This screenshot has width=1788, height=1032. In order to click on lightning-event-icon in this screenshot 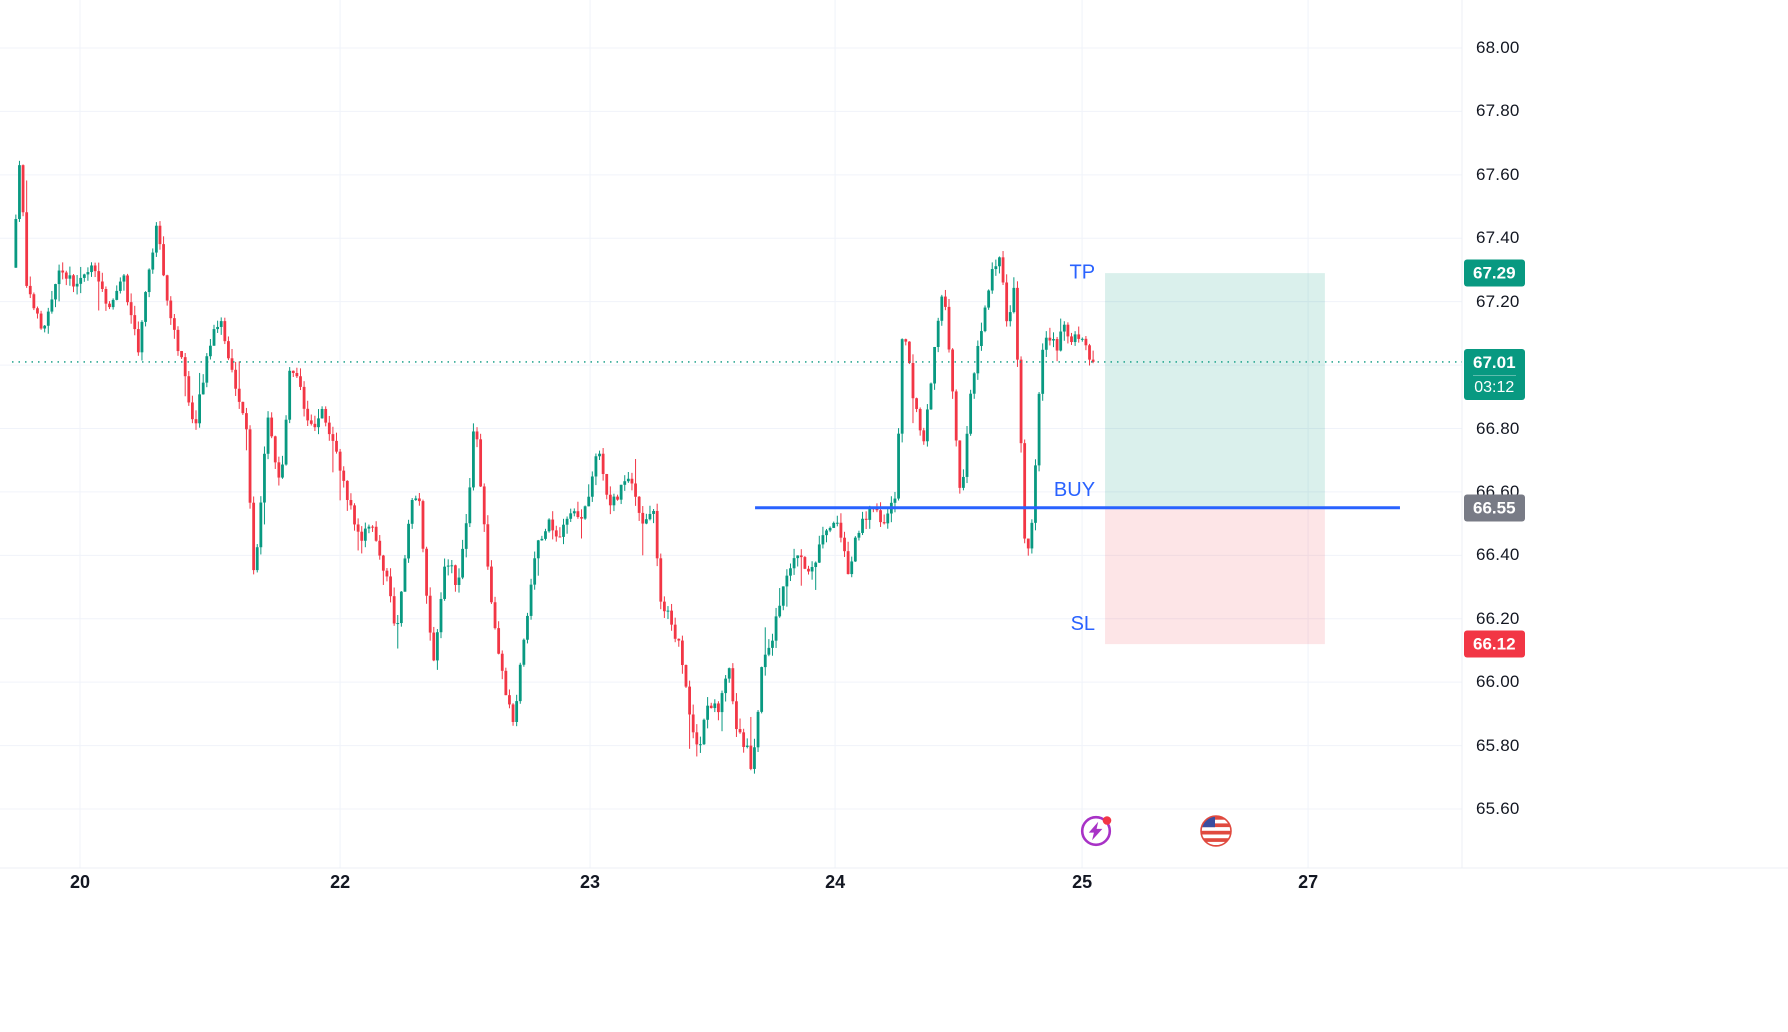, I will do `click(1096, 831)`.